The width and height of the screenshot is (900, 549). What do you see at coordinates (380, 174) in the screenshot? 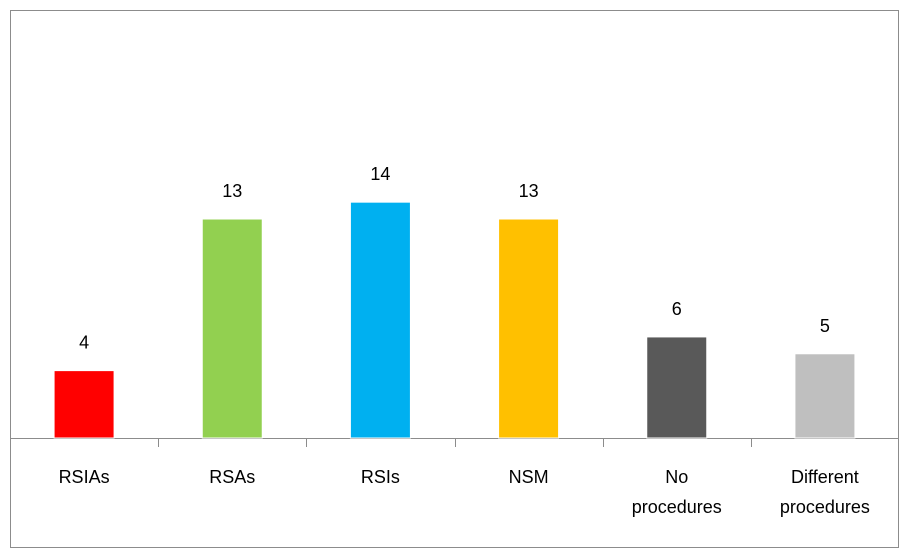
I see `data-label: 14` at bounding box center [380, 174].